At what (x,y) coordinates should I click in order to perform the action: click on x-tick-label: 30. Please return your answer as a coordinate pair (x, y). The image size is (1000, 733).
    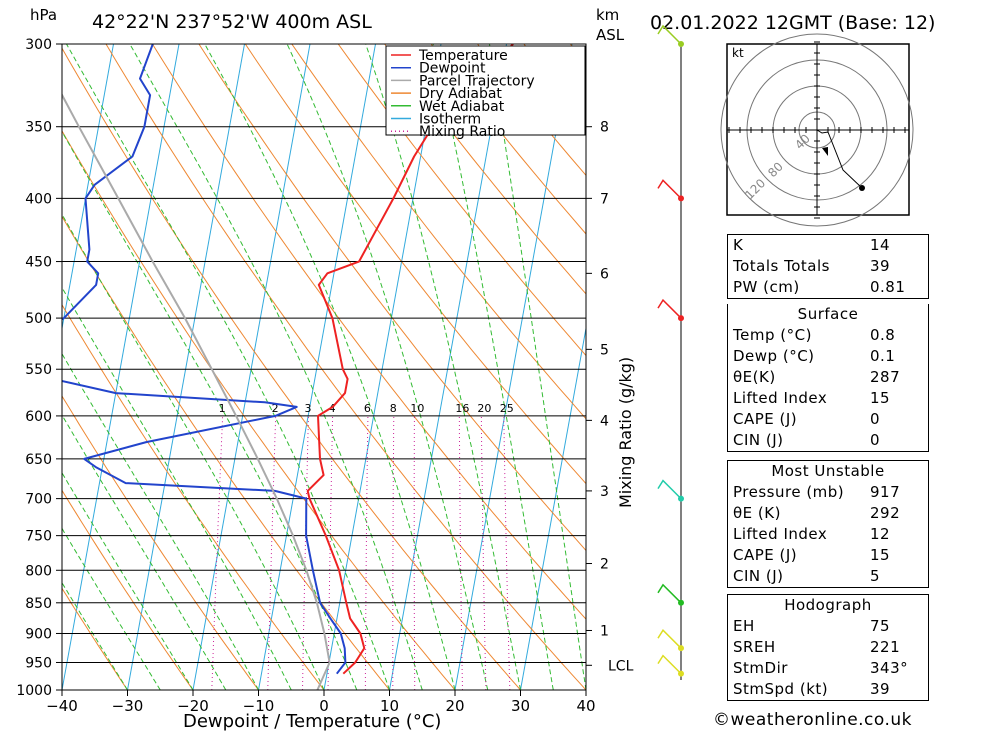
    Looking at the image, I should click on (520, 706).